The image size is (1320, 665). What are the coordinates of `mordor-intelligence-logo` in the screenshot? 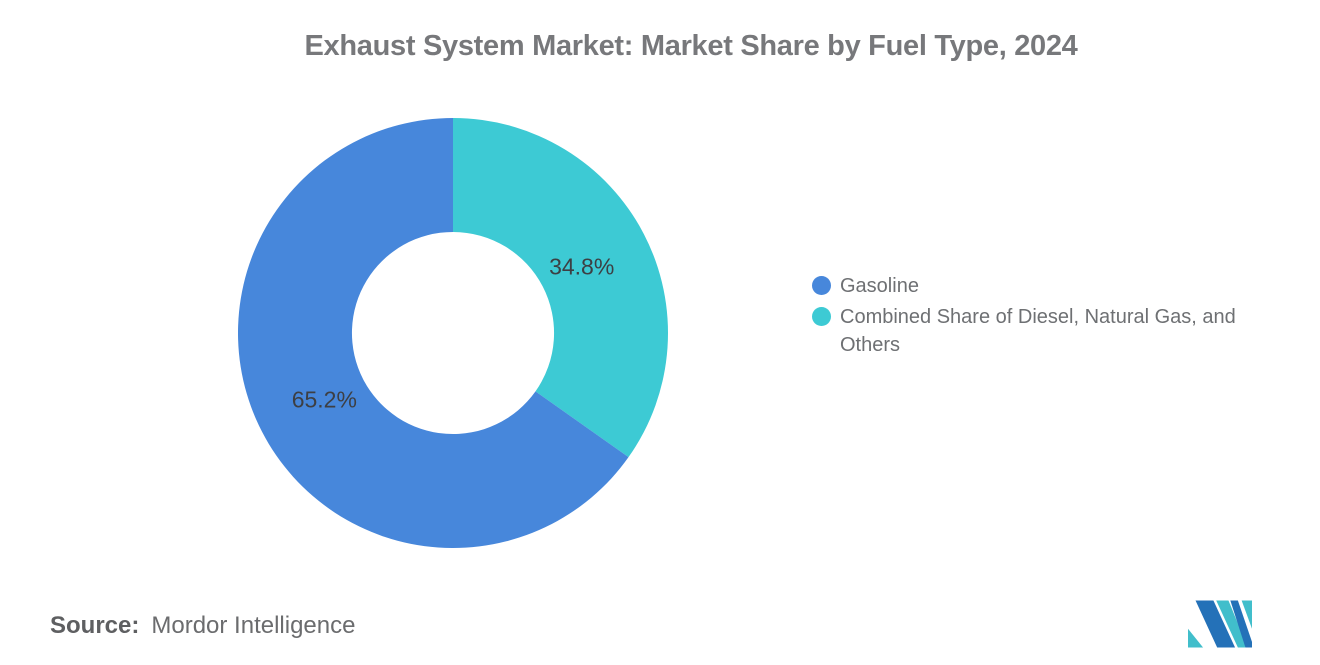 It's located at (1220, 624).